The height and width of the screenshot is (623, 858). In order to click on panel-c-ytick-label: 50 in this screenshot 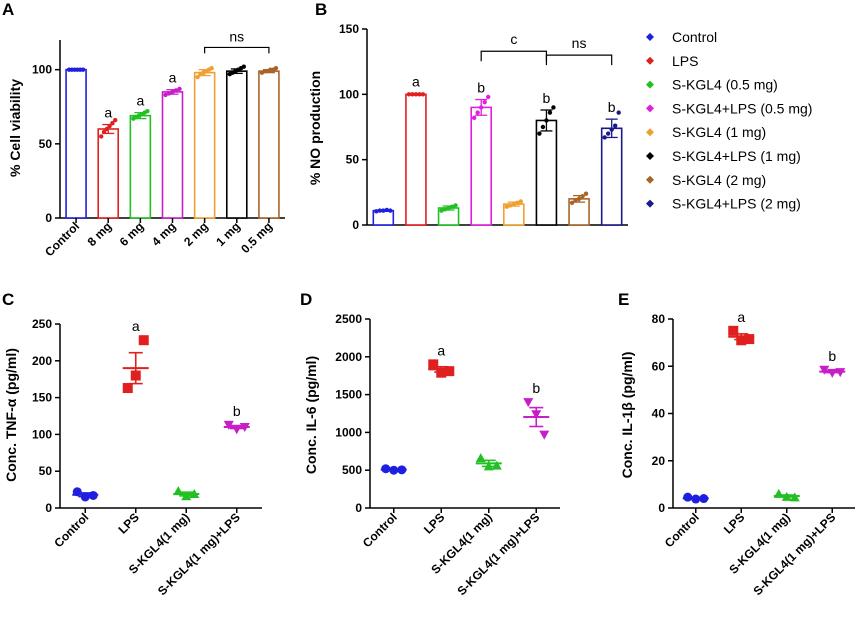, I will do `click(46, 471)`.